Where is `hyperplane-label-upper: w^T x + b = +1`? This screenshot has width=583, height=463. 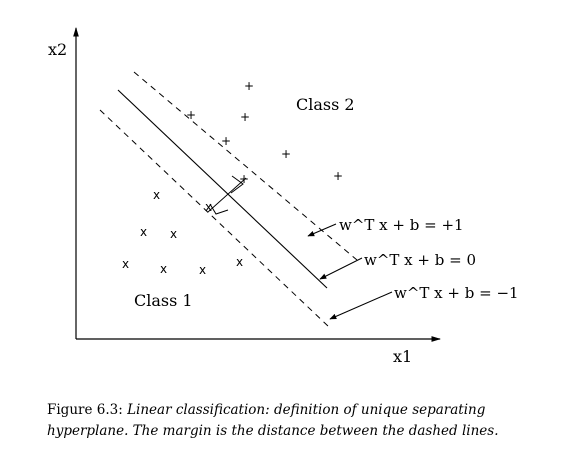 hyperplane-label-upper: w^T x + b = +1 is located at coordinates (401, 225).